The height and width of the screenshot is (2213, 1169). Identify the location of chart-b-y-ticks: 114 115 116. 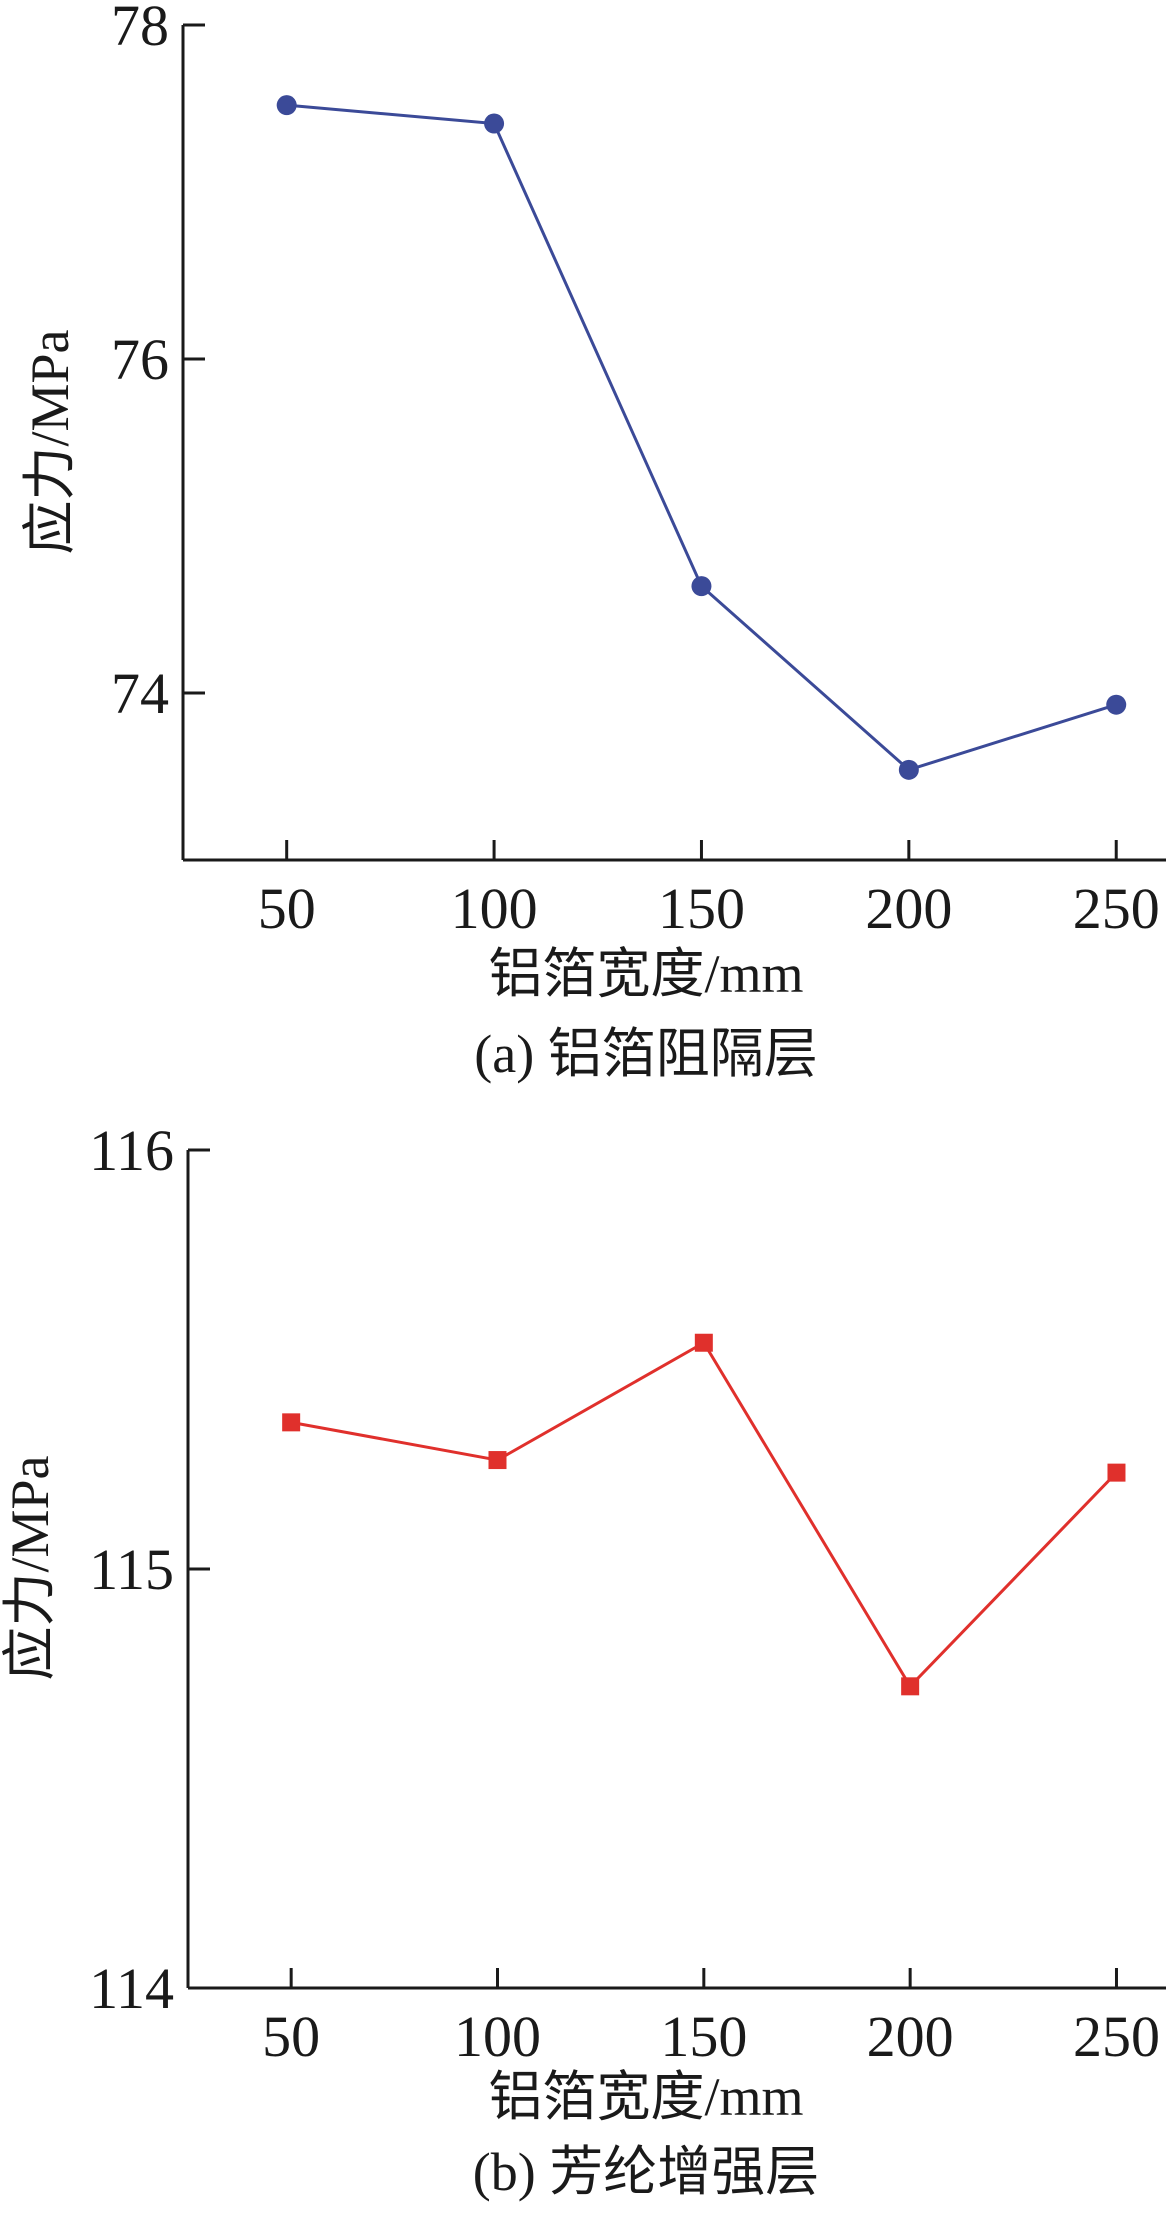
(149, 1569).